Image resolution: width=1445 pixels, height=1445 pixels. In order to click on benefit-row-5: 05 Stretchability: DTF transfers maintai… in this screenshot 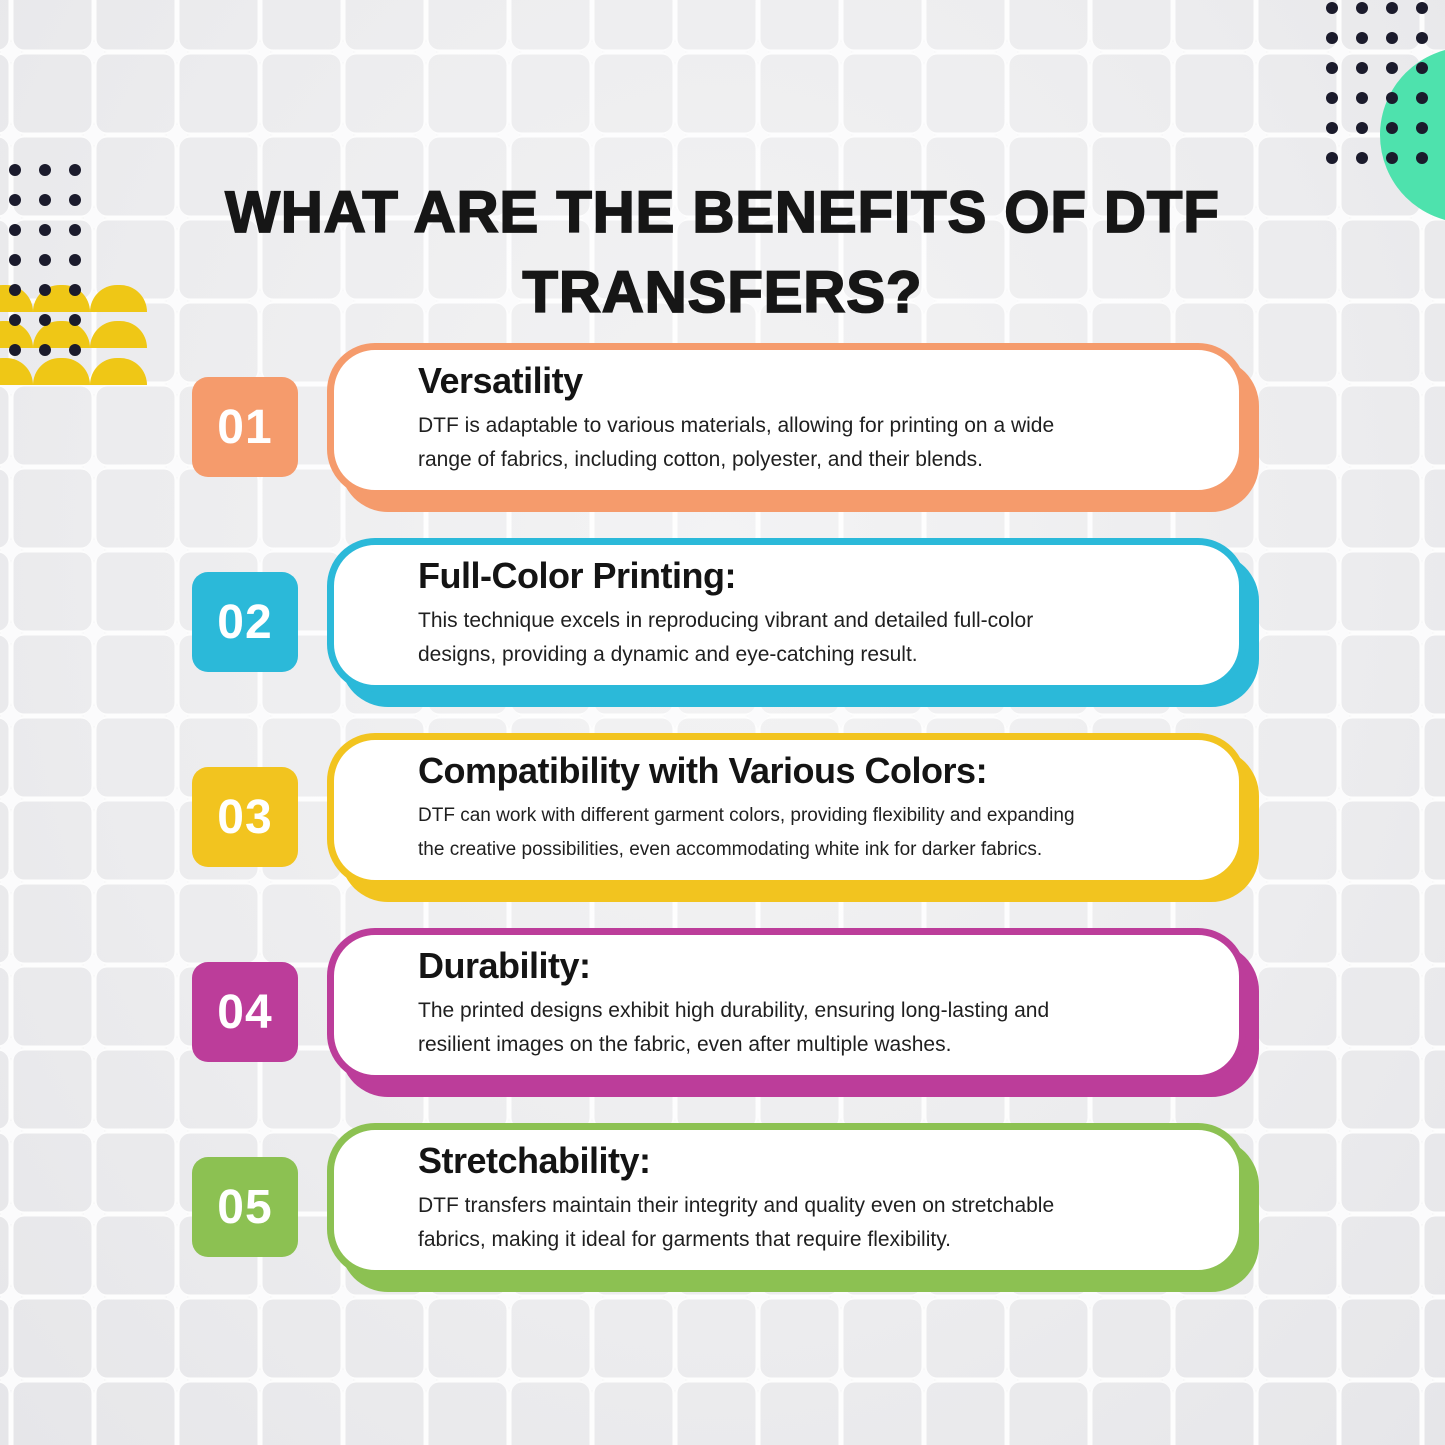, I will do `click(719, 1200)`.